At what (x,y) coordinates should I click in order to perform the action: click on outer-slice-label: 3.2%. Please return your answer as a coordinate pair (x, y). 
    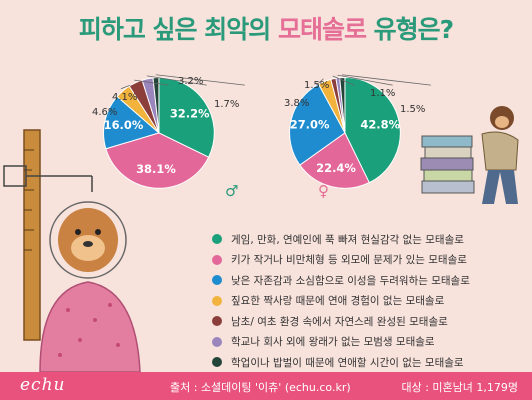
    Looking at the image, I should click on (191, 81).